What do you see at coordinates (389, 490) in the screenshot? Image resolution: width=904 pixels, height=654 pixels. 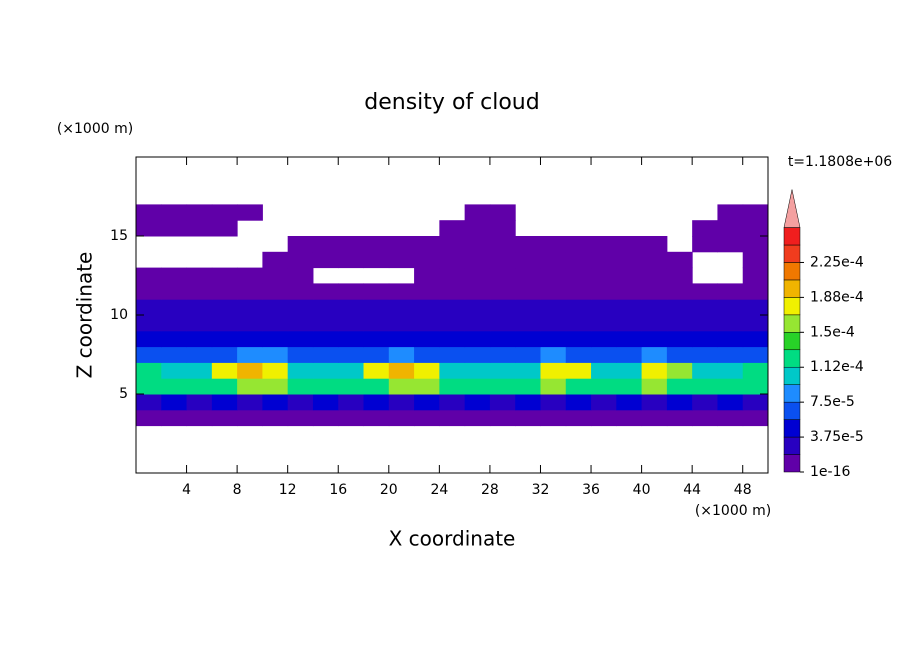 I see `x-tick-label: 20` at bounding box center [389, 490].